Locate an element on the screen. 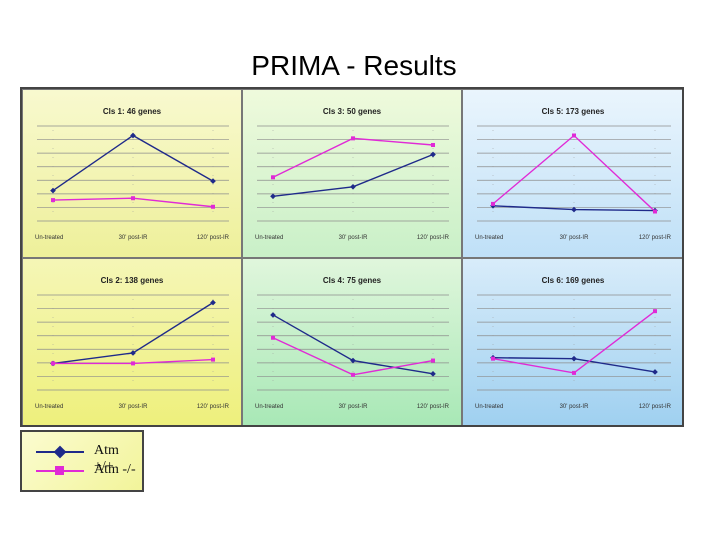 This screenshot has width=720, height=540. slide-title: PRIMA - Results is located at coordinates (354, 65).